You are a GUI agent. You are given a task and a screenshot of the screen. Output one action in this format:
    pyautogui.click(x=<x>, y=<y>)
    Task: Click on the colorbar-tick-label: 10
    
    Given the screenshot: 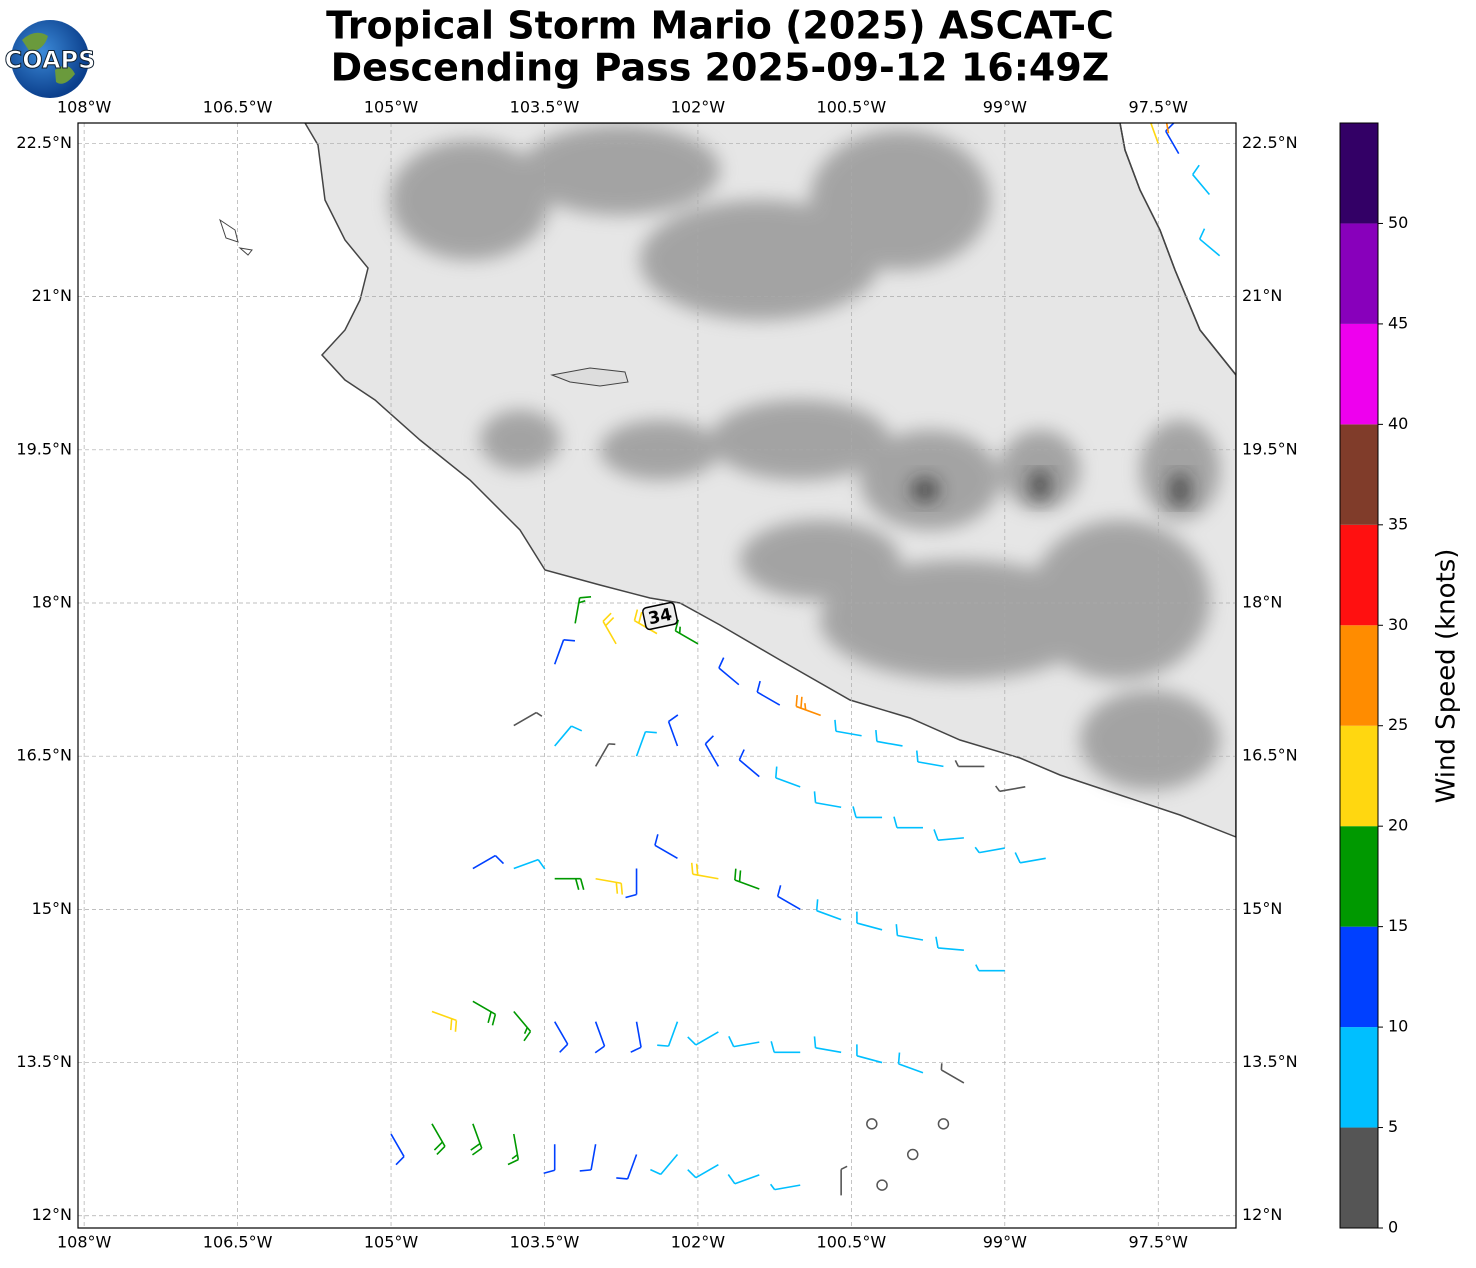 What is the action you would take?
    pyautogui.click(x=1398, y=1026)
    